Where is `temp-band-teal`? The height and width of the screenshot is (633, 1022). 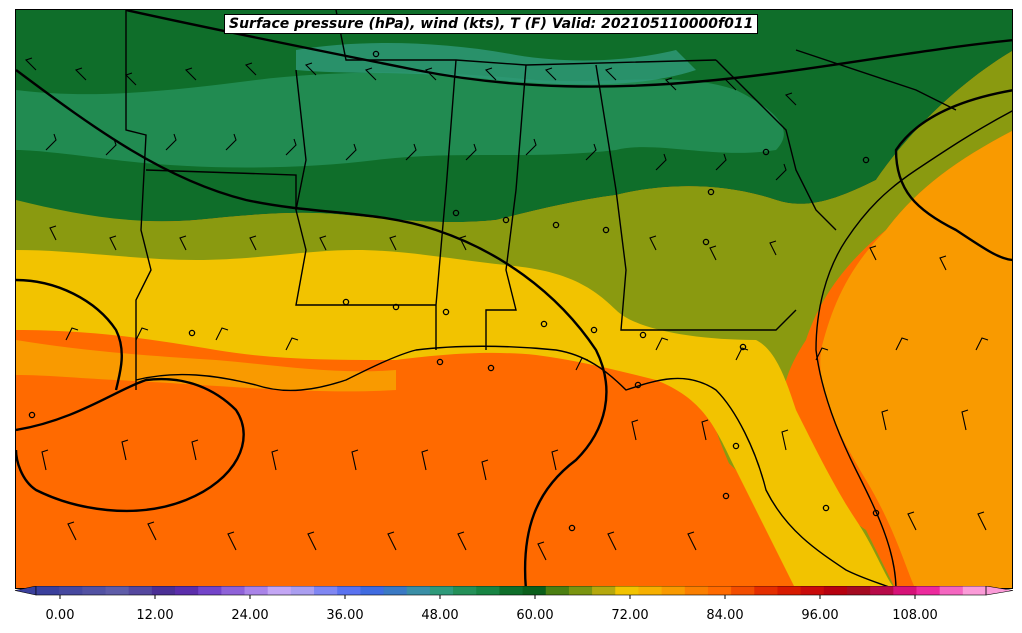
temp-band-teal is located at coordinates (496, 64).